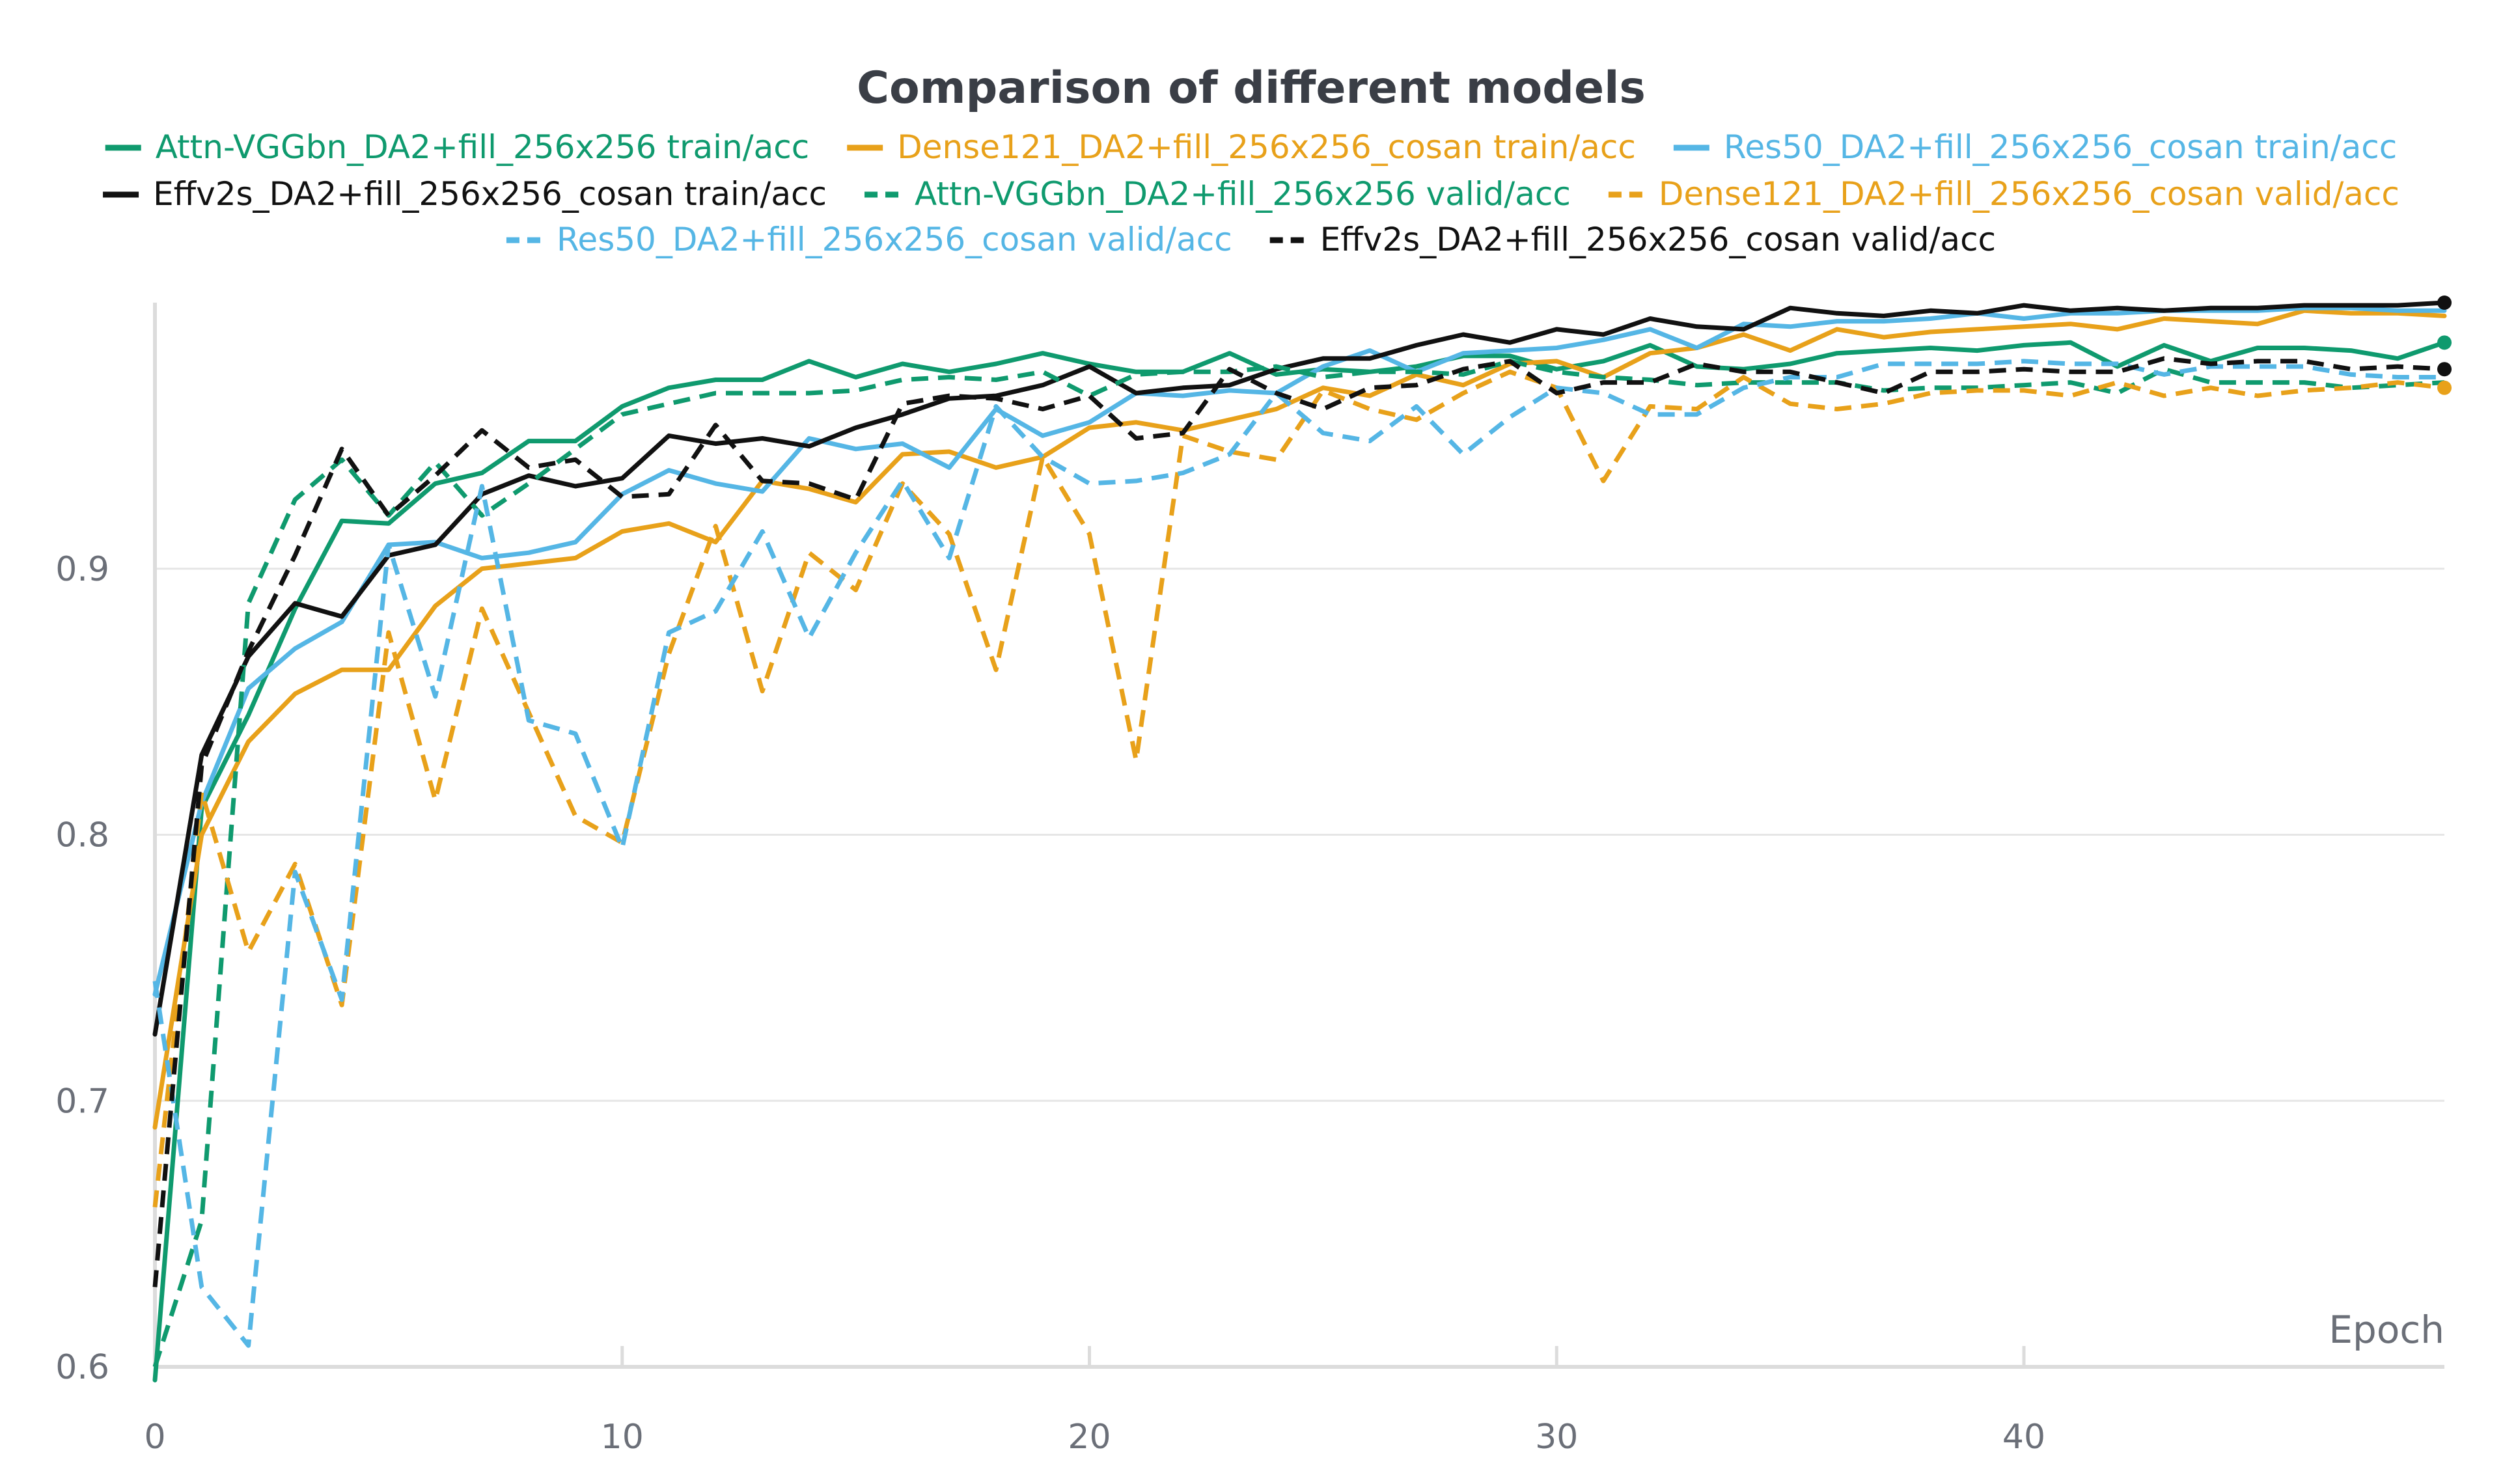 The image size is (2503, 1484). I want to click on y-tick-label: 0.9, so click(82, 569).